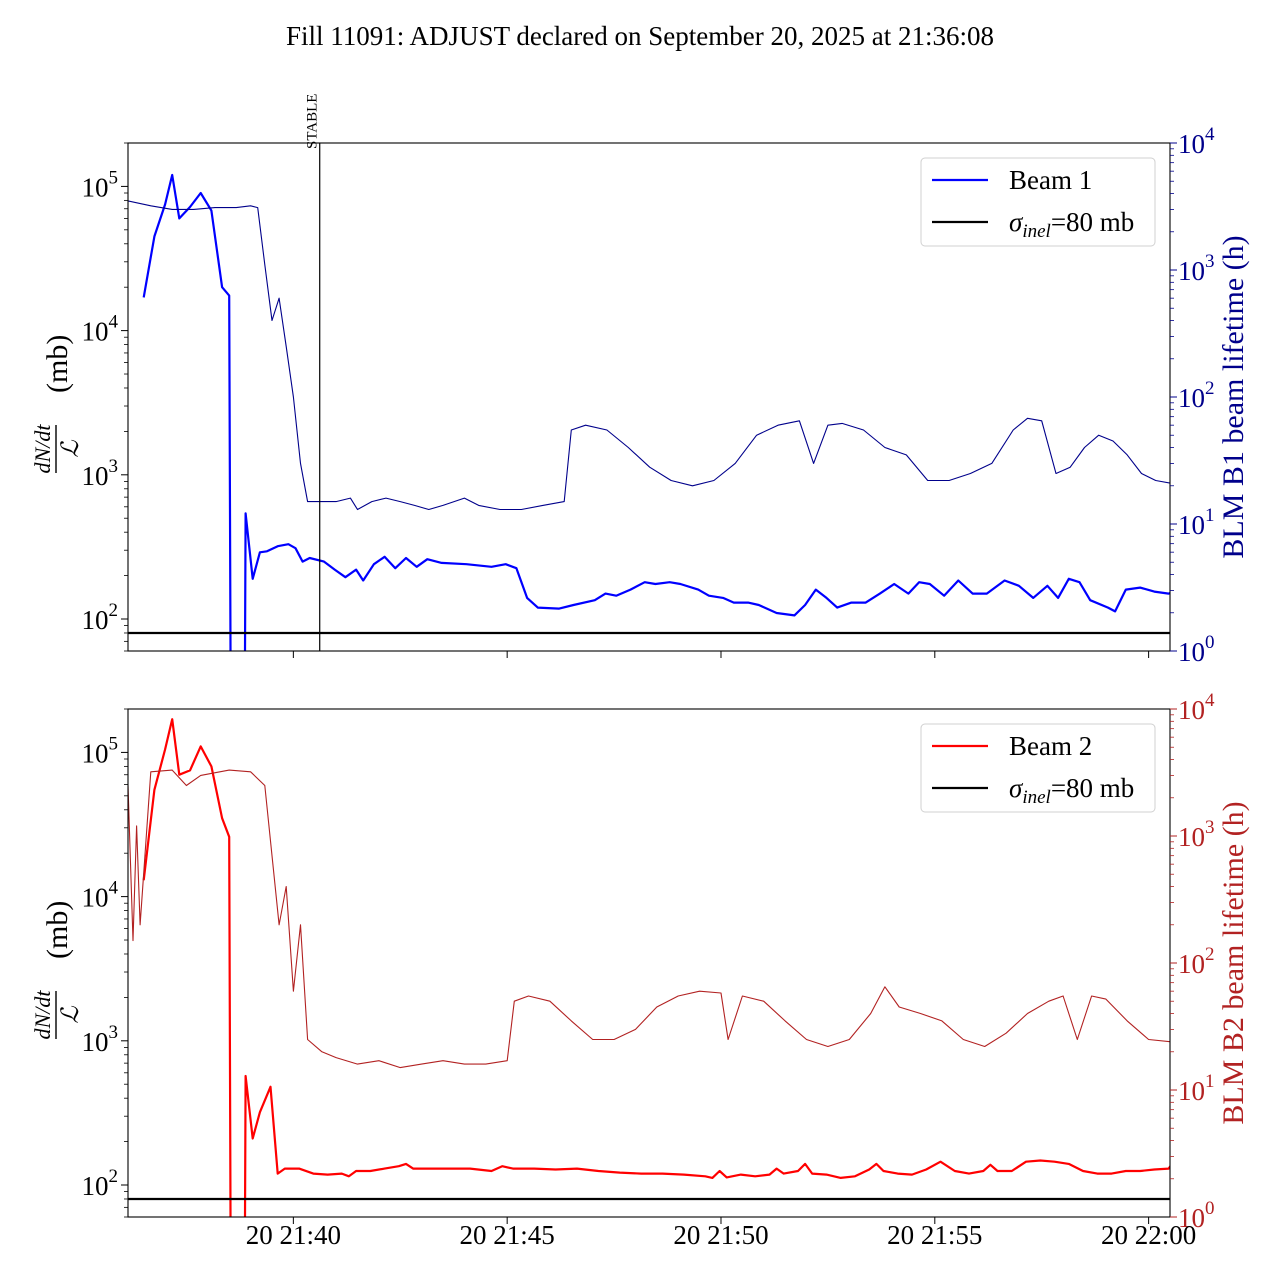  Describe the element at coordinates (293, 1235) in the screenshot. I see `x-tick-label: 20 21:40` at that location.